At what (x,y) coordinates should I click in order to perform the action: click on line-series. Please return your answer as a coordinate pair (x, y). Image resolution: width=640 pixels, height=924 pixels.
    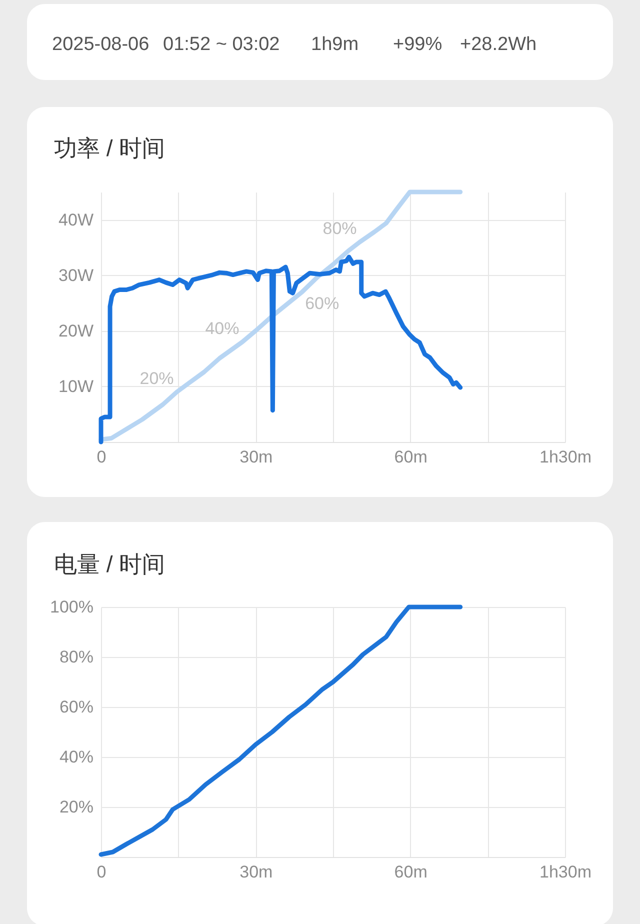
    Looking at the image, I should click on (280, 349).